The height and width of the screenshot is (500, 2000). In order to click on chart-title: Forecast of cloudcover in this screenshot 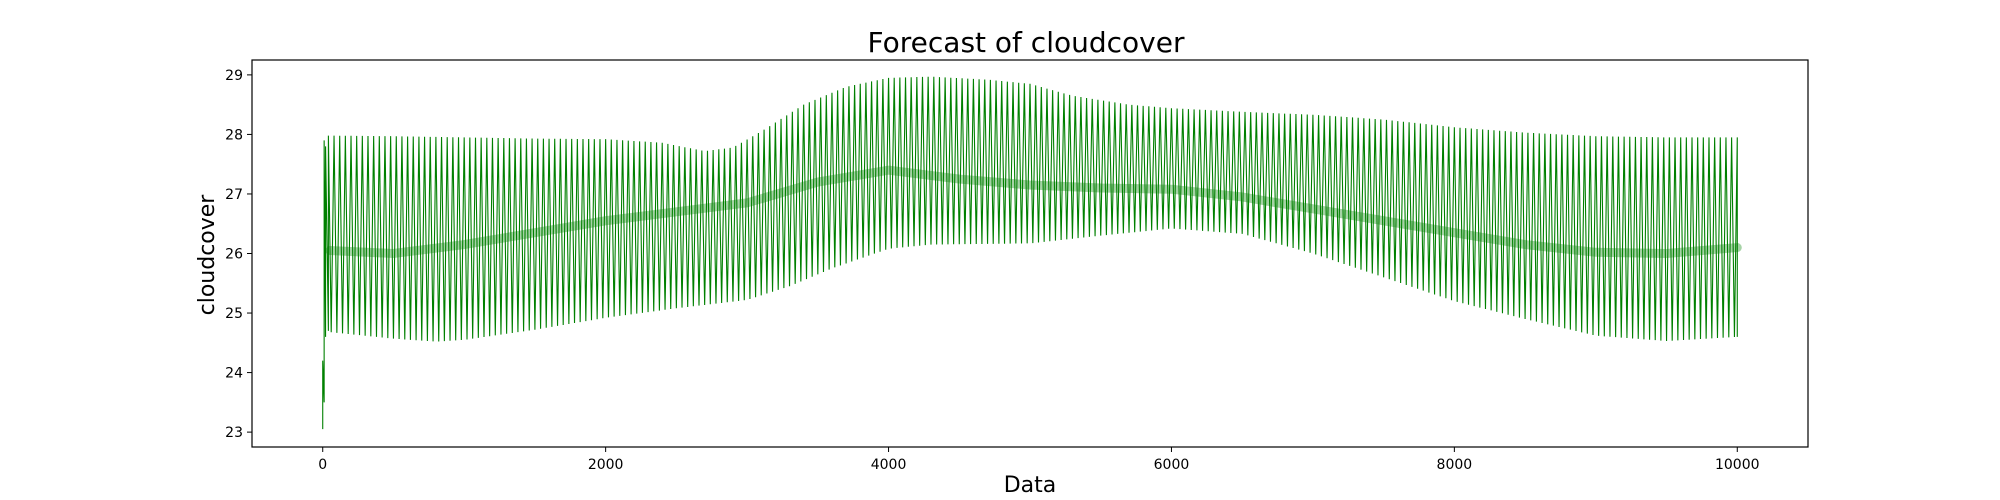, I will do `click(1026, 42)`.